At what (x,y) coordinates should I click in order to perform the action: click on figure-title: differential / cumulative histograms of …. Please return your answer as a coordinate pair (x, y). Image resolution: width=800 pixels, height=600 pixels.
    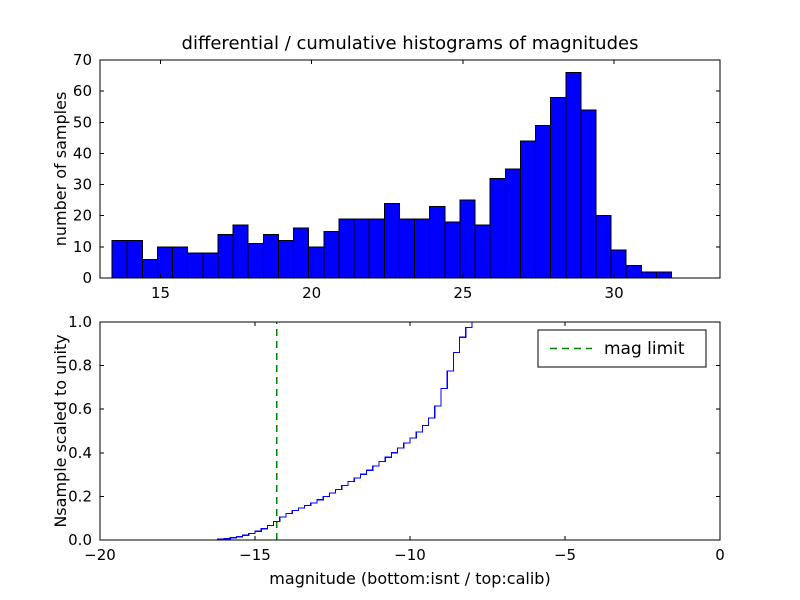
    Looking at the image, I should click on (410, 43).